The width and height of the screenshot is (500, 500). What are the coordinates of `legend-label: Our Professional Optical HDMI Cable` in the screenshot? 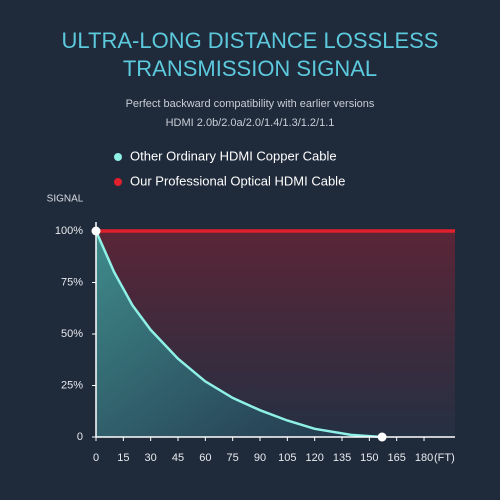 It's located at (237, 180).